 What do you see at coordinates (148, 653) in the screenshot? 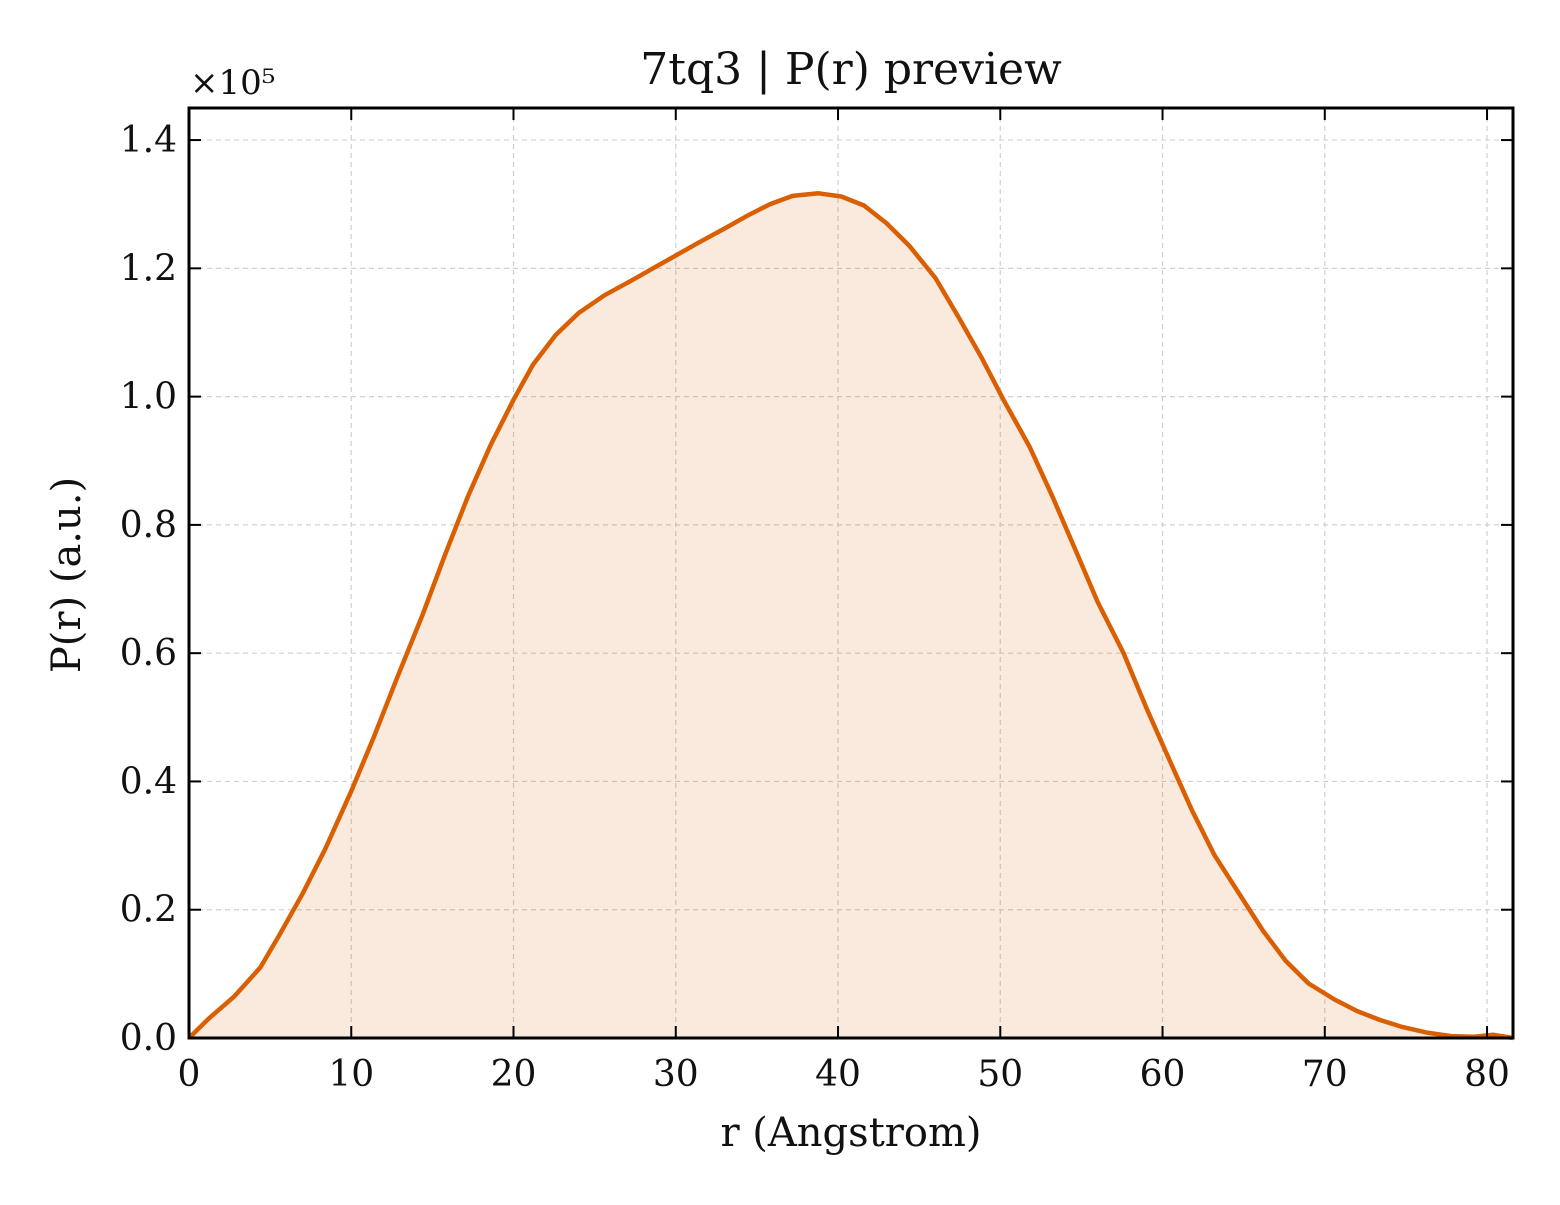
I see `y-tick-label: 0.6` at bounding box center [148, 653].